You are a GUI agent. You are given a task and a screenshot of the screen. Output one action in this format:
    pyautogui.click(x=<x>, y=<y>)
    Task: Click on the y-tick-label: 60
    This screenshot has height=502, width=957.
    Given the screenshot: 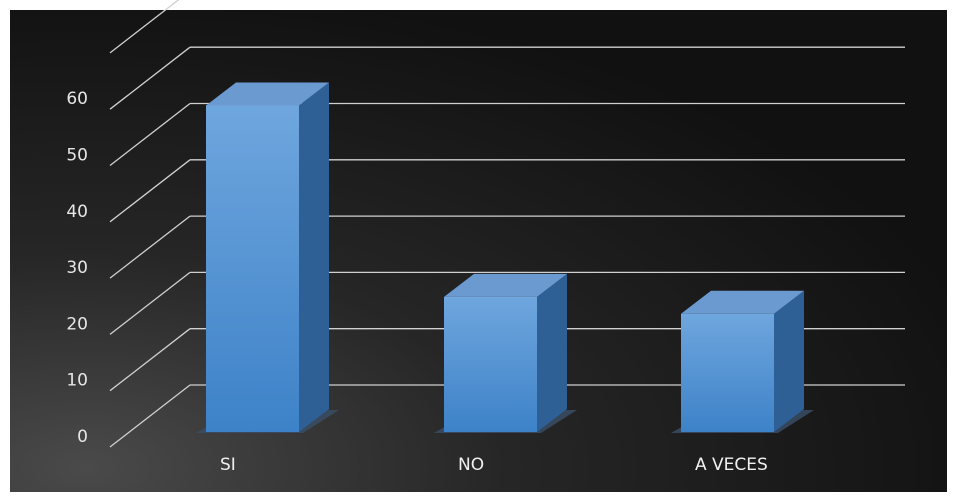 What is the action you would take?
    pyautogui.click(x=77, y=99)
    